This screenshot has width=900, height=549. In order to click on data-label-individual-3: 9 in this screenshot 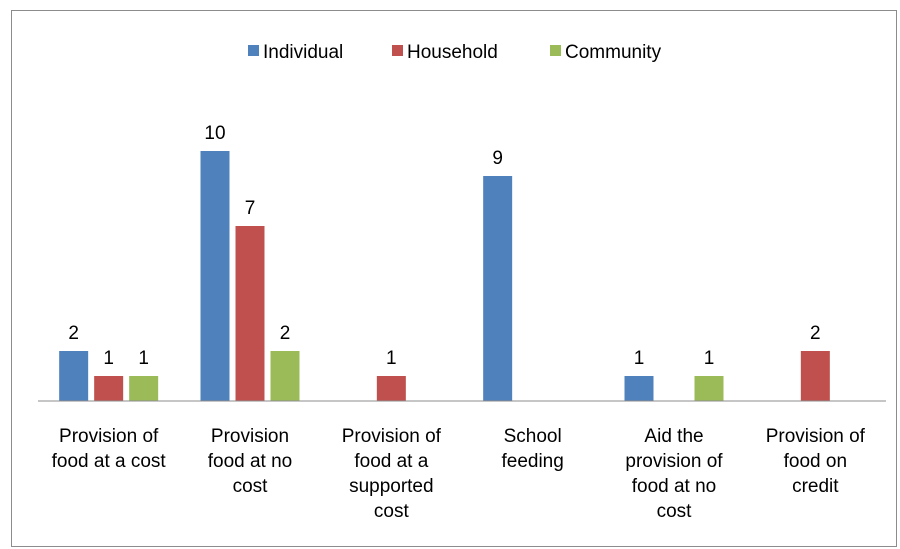, I will do `click(497, 158)`.